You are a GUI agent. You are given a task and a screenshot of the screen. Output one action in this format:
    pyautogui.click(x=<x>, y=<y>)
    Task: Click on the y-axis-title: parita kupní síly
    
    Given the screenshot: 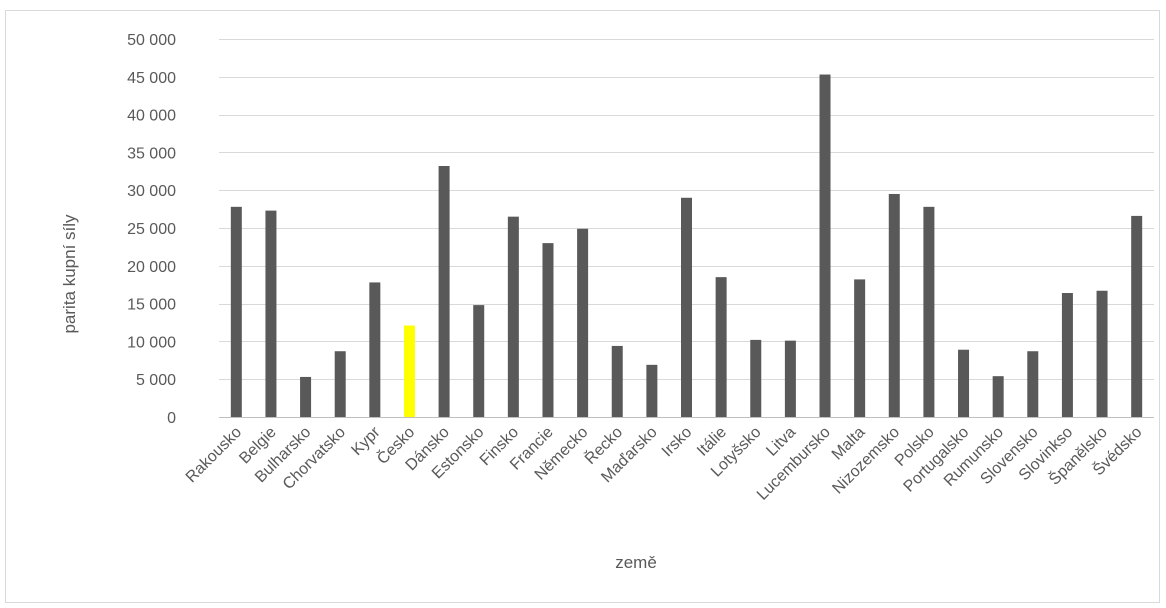 What is the action you would take?
    pyautogui.click(x=69, y=274)
    